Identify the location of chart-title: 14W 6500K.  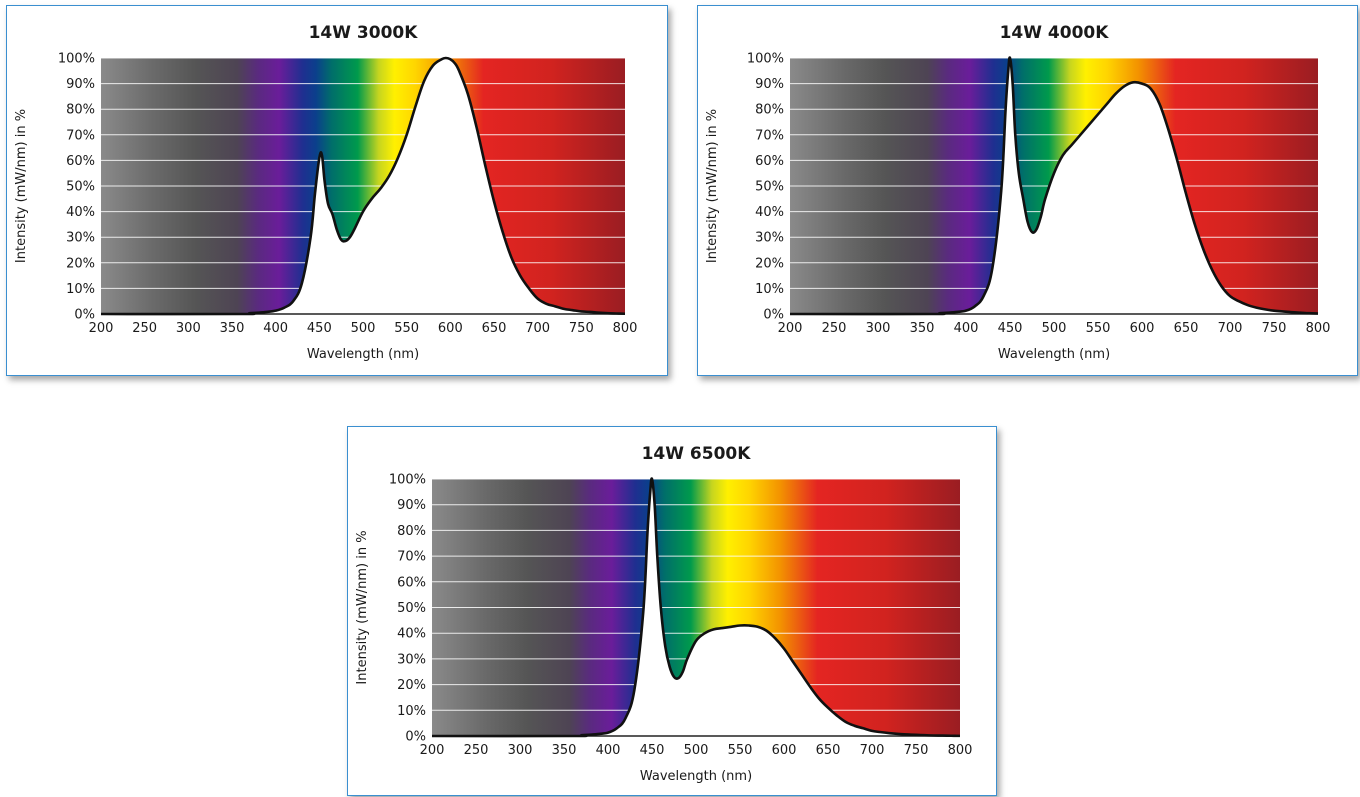
(697, 454).